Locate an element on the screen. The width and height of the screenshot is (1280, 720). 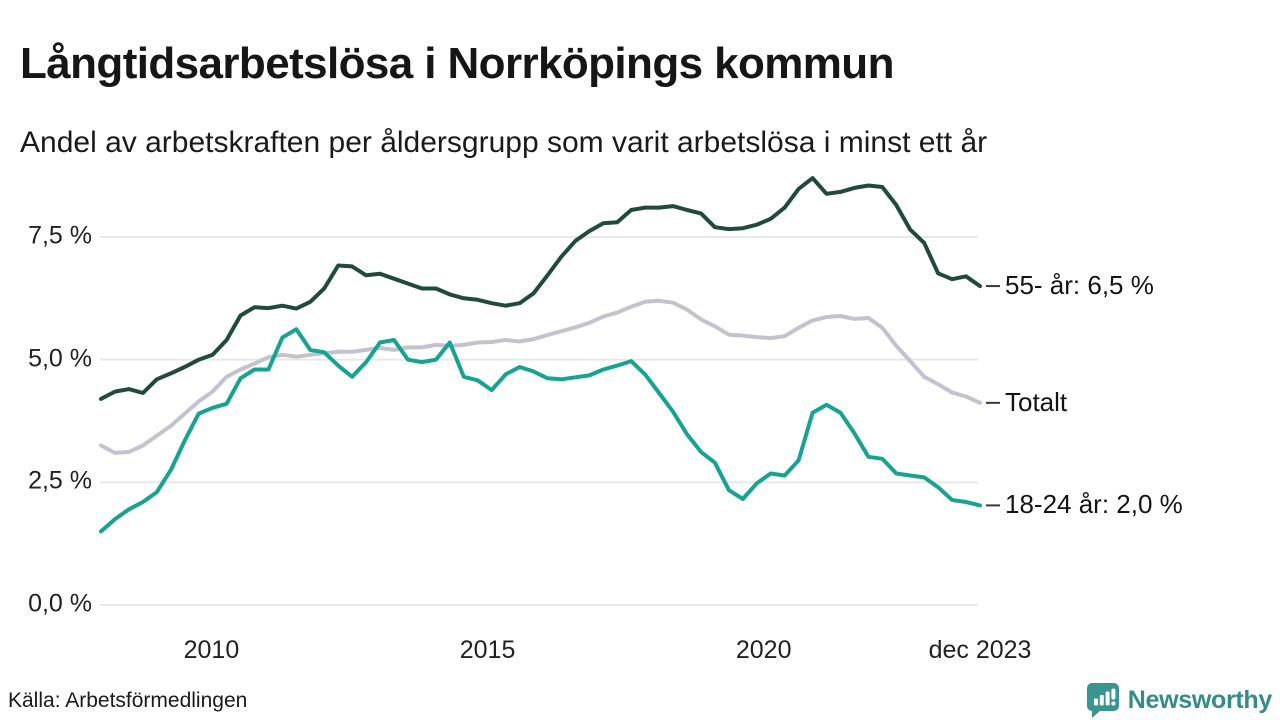
source-note: Källa: Arbetsförmedlingen is located at coordinates (128, 700).